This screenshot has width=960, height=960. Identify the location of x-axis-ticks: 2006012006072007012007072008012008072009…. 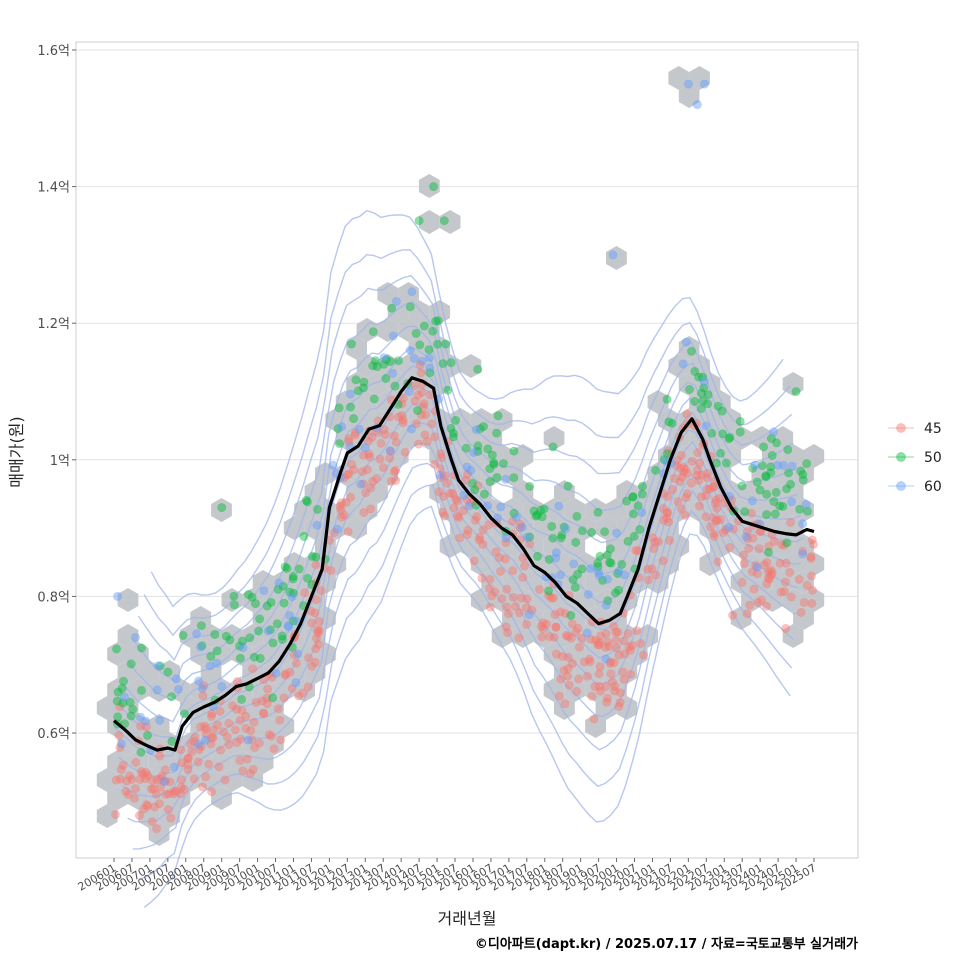
(447, 876).